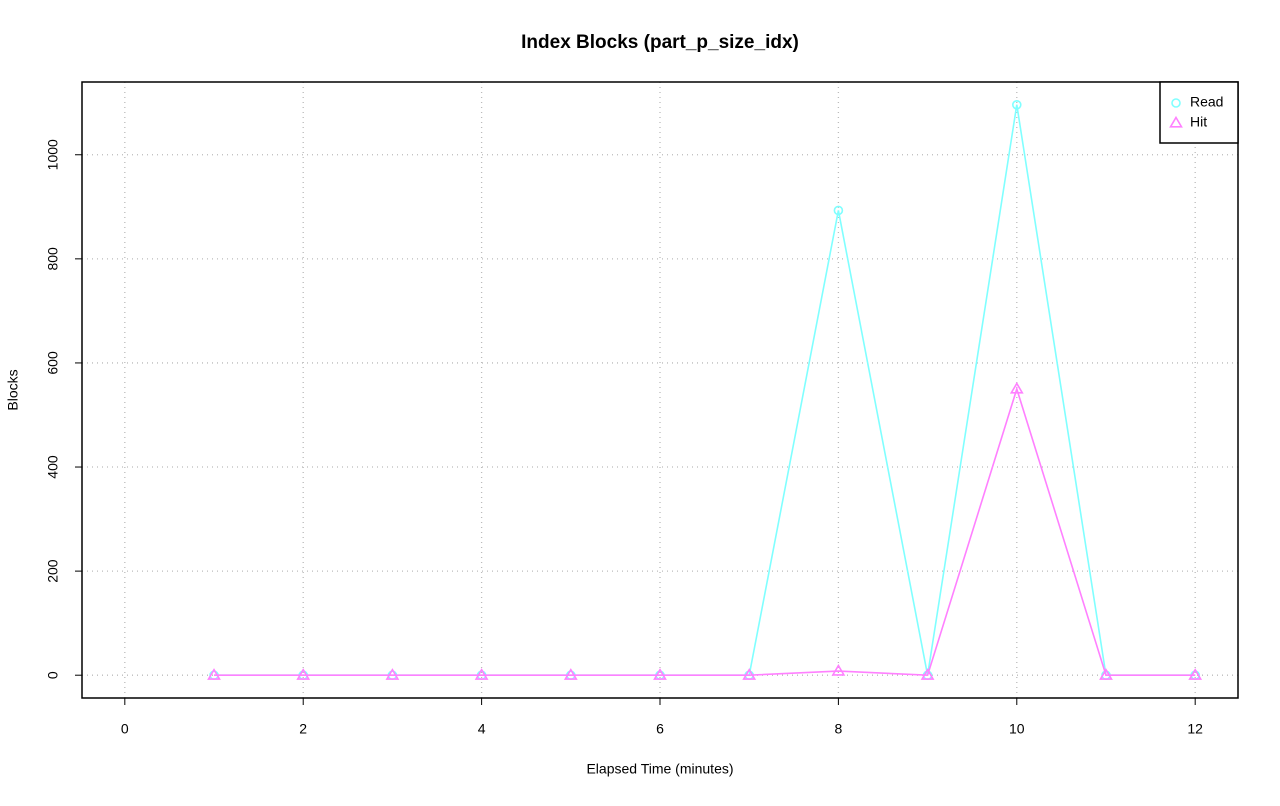 The image size is (1280, 806). What do you see at coordinates (53, 571) in the screenshot?
I see `y-tick-label: 200` at bounding box center [53, 571].